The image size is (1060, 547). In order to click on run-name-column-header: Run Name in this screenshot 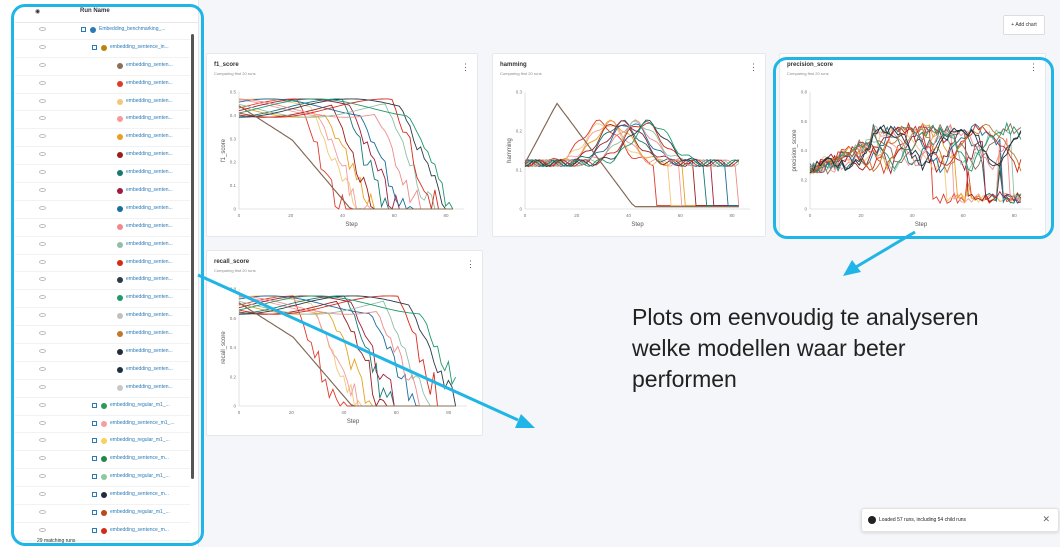, I will do `click(95, 11)`.